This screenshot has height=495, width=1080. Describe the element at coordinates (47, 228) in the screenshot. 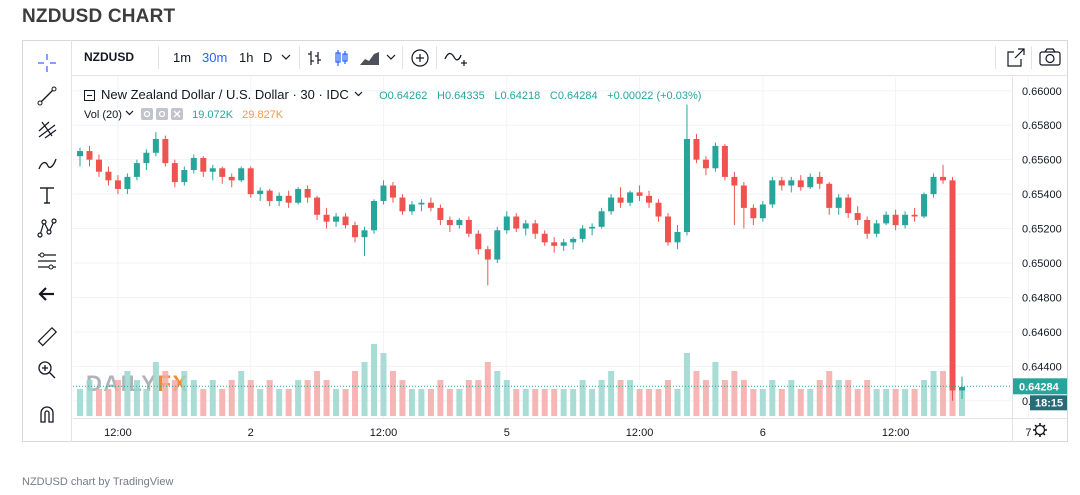

I see `pattern-icon` at that location.